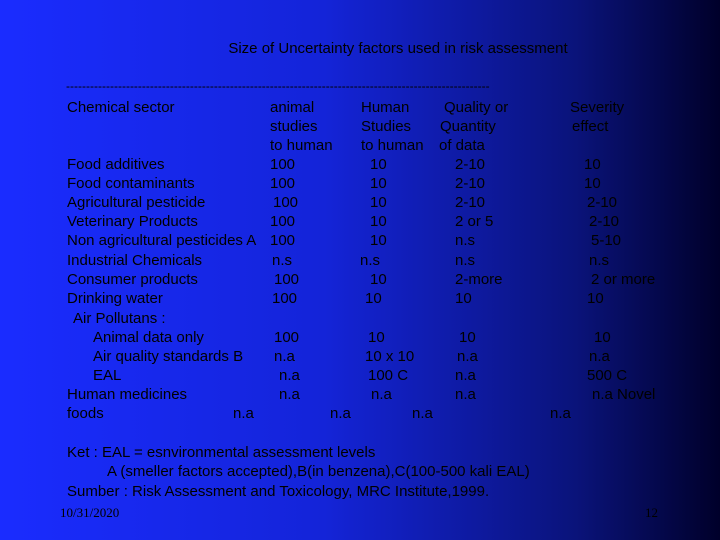 This screenshot has width=720, height=540. What do you see at coordinates (392, 145) in the screenshot?
I see `header-human-line3: to human` at bounding box center [392, 145].